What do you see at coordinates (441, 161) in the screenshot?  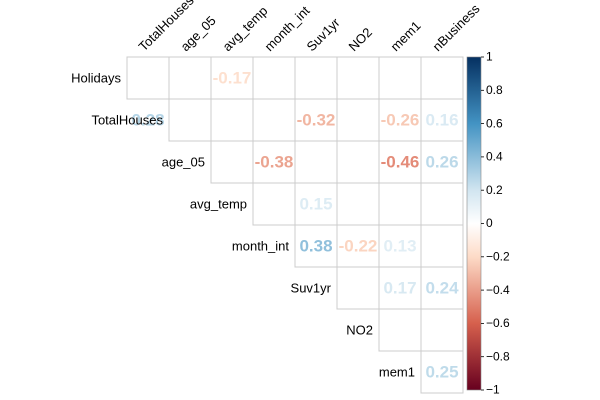 I see `corr-value-age_05-nBusiness: 0.26` at bounding box center [441, 161].